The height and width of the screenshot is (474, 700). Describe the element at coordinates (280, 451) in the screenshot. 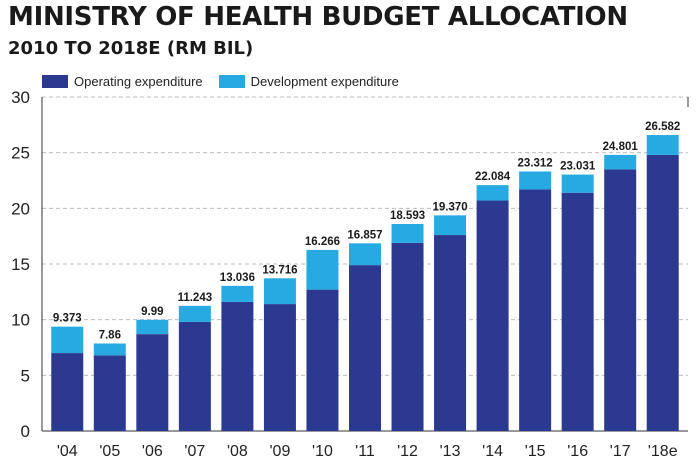

I see `x-tick-label: '09` at that location.